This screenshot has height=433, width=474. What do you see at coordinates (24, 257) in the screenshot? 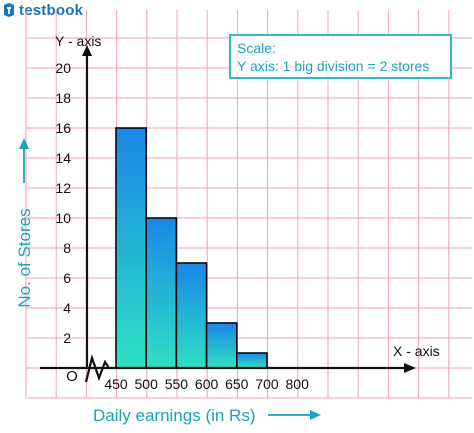
I see `y-axis-label: No. of Stores` at bounding box center [24, 257].